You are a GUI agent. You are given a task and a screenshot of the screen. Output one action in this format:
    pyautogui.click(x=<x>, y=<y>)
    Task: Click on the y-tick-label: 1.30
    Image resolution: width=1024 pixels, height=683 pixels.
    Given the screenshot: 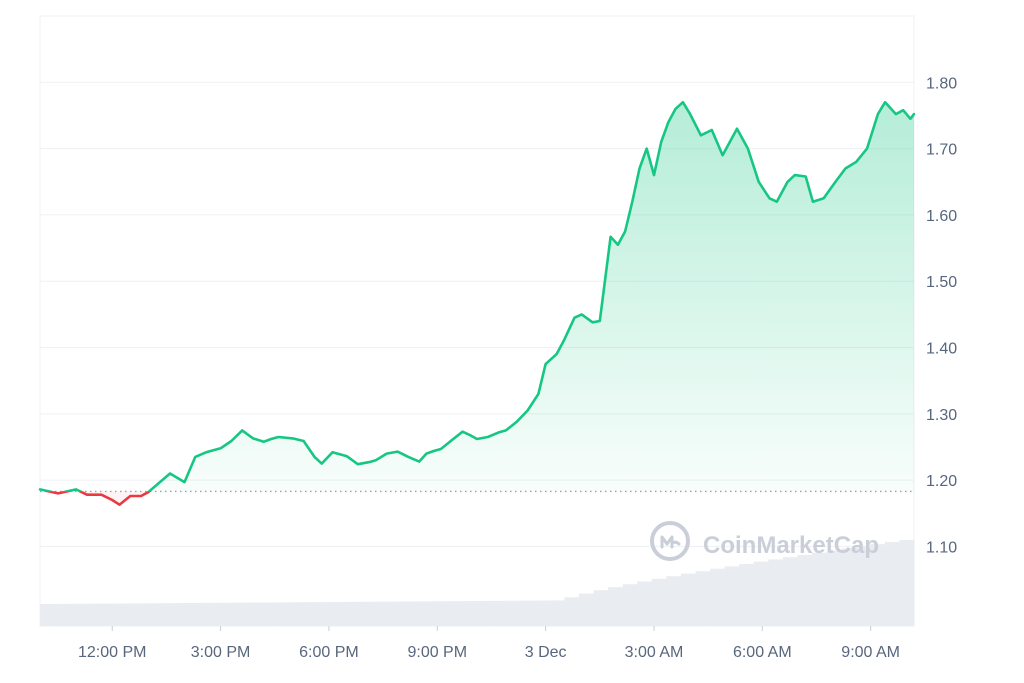 What is the action you would take?
    pyautogui.click(x=941, y=415)
    